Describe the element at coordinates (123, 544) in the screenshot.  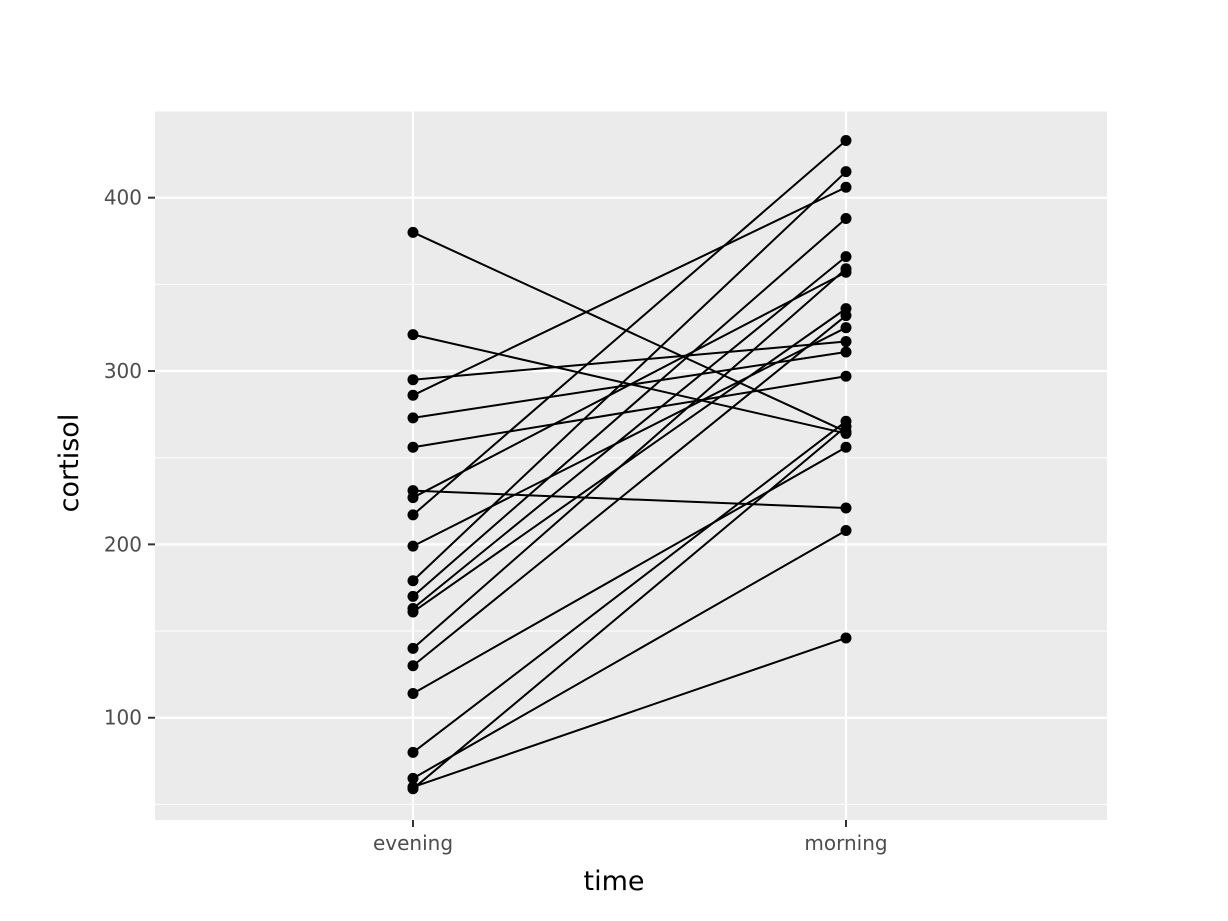
I see `y-tick-label: 200` at that location.